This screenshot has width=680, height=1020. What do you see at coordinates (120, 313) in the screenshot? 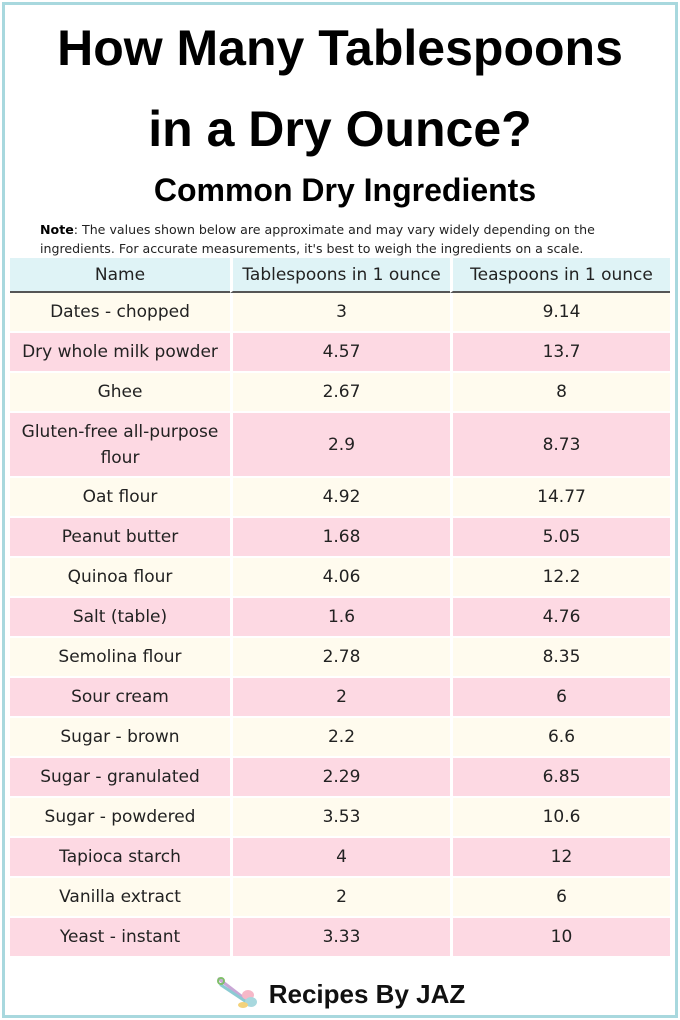
I see `ingredient-name: Dates - chopped` at bounding box center [120, 313].